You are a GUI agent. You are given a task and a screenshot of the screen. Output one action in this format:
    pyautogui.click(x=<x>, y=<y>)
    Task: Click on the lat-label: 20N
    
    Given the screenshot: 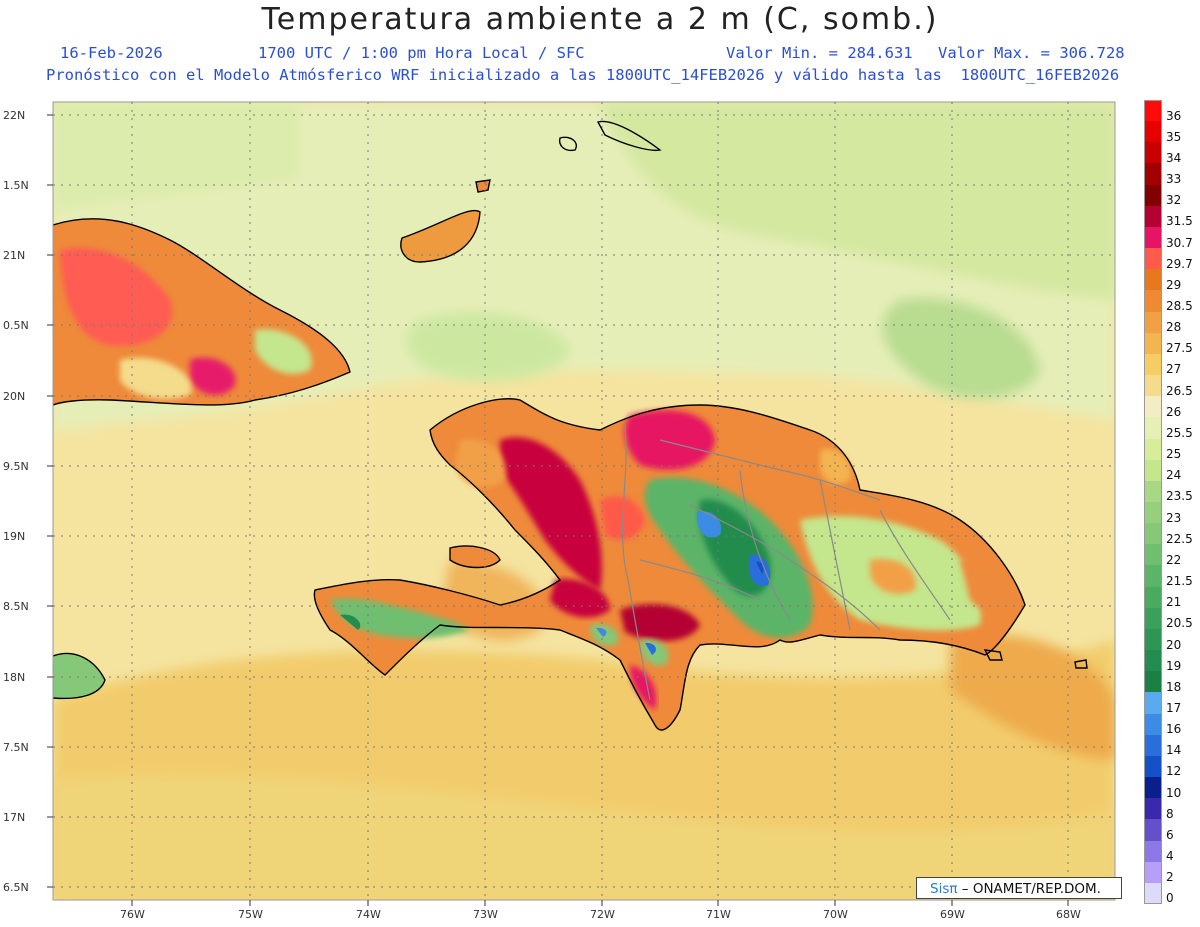 What is the action you would take?
    pyautogui.click(x=14, y=396)
    